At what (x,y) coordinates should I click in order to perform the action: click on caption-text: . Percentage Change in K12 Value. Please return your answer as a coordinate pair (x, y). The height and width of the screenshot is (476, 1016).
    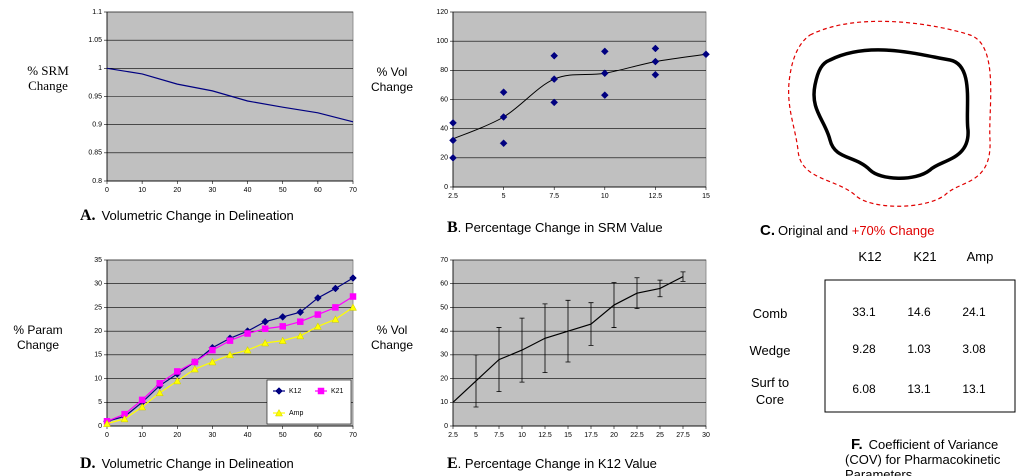
    Looking at the image, I should click on (557, 463).